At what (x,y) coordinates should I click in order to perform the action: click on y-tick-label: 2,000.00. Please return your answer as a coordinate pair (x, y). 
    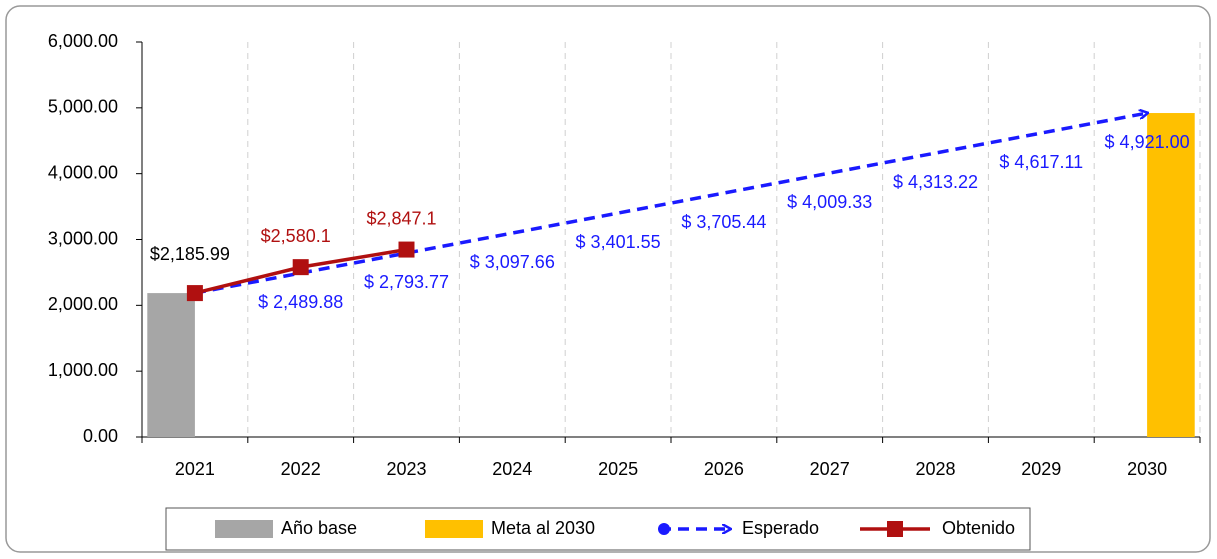
    Looking at the image, I should click on (83, 304).